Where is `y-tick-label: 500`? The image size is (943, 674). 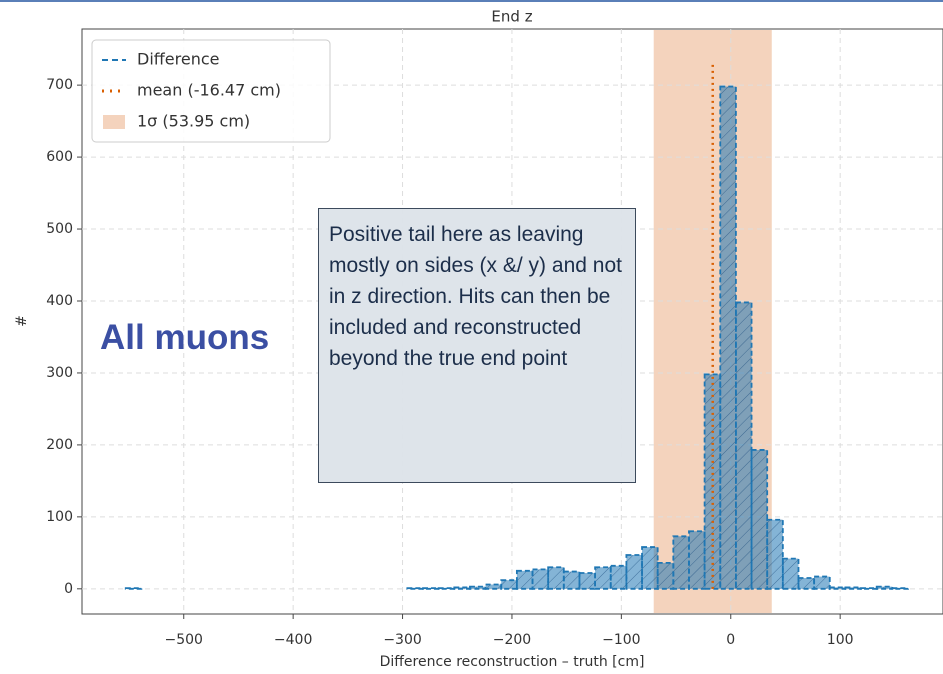 y-tick-label: 500 is located at coordinates (59, 229).